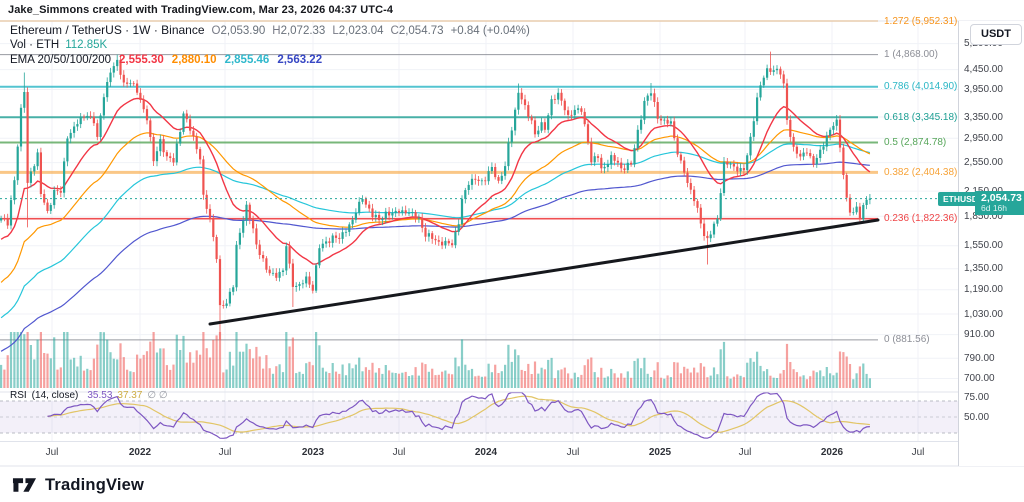 This screenshot has height=502, width=1024. Describe the element at coordinates (983, 117) in the screenshot. I see `price-axis-label: 3,350.00` at that location.